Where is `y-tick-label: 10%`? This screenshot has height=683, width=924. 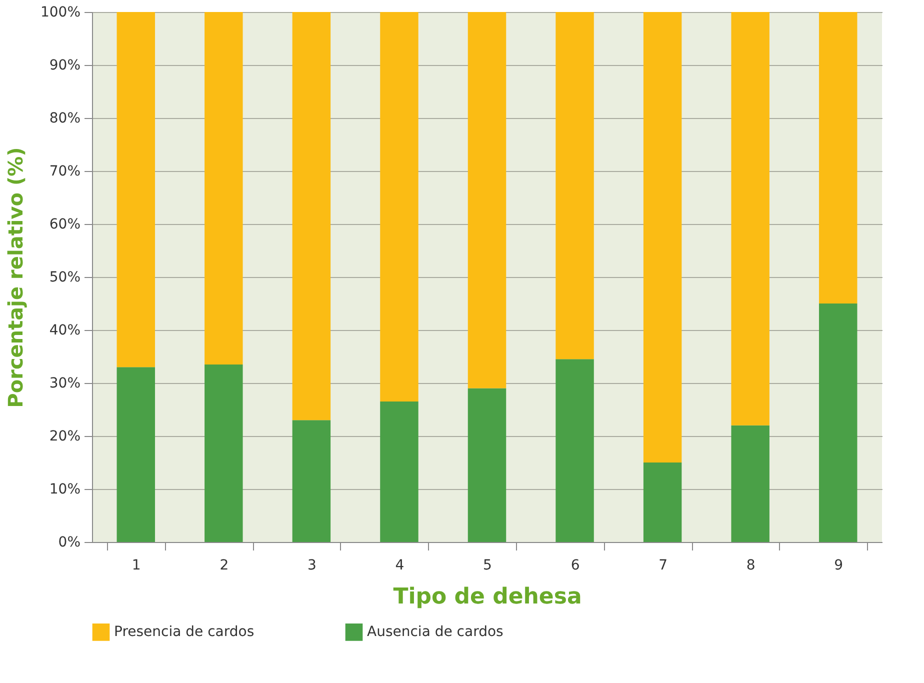 y-tick-label: 10% is located at coordinates (64, 490).